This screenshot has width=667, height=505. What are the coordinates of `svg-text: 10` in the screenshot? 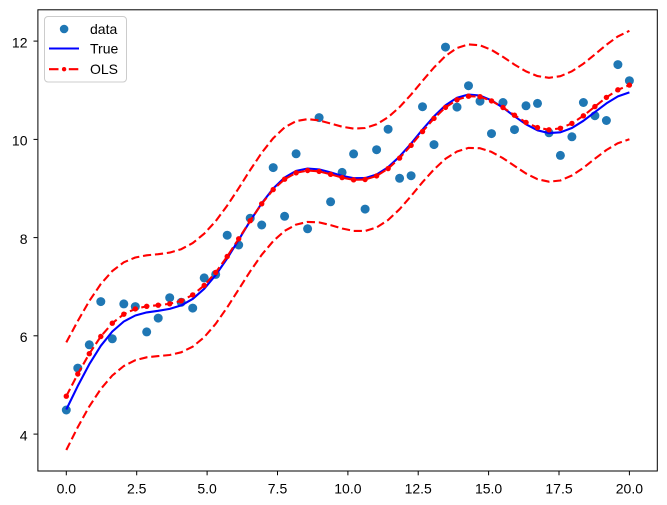 It's located at (20, 141).